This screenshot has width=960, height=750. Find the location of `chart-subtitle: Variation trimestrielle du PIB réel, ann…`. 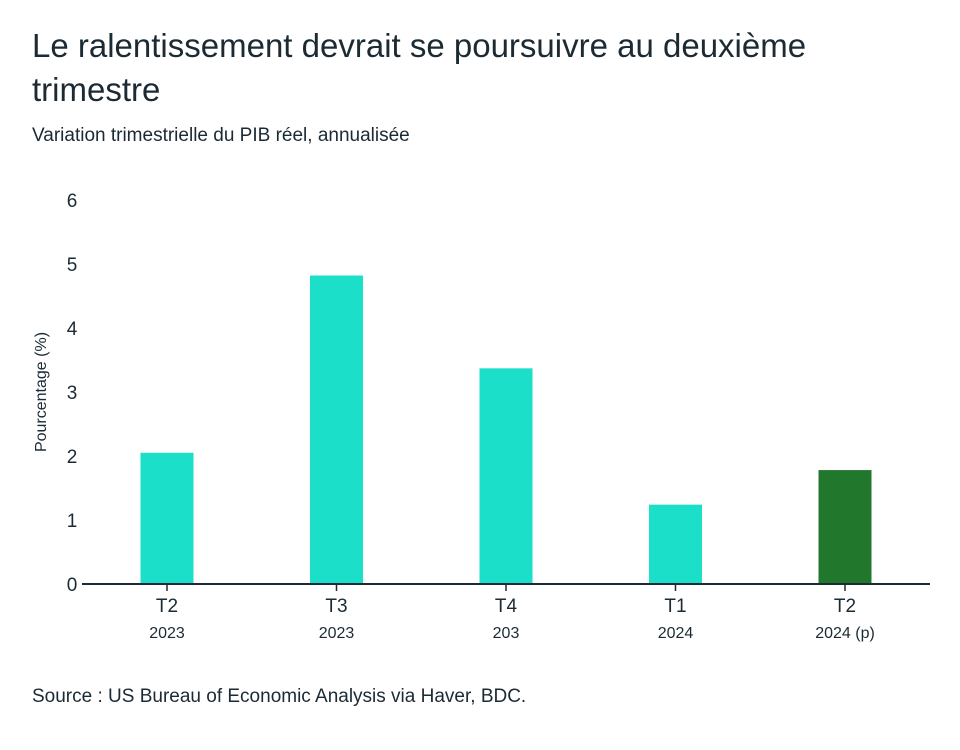

chart-subtitle: Variation trimestrielle du PIB réel, ann… is located at coordinates (221, 135).